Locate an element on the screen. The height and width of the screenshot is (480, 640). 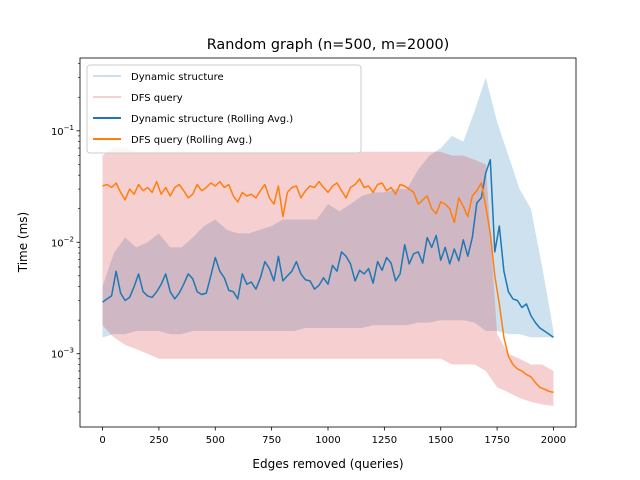
y-tick-exponent: −1 is located at coordinates (69, 128).